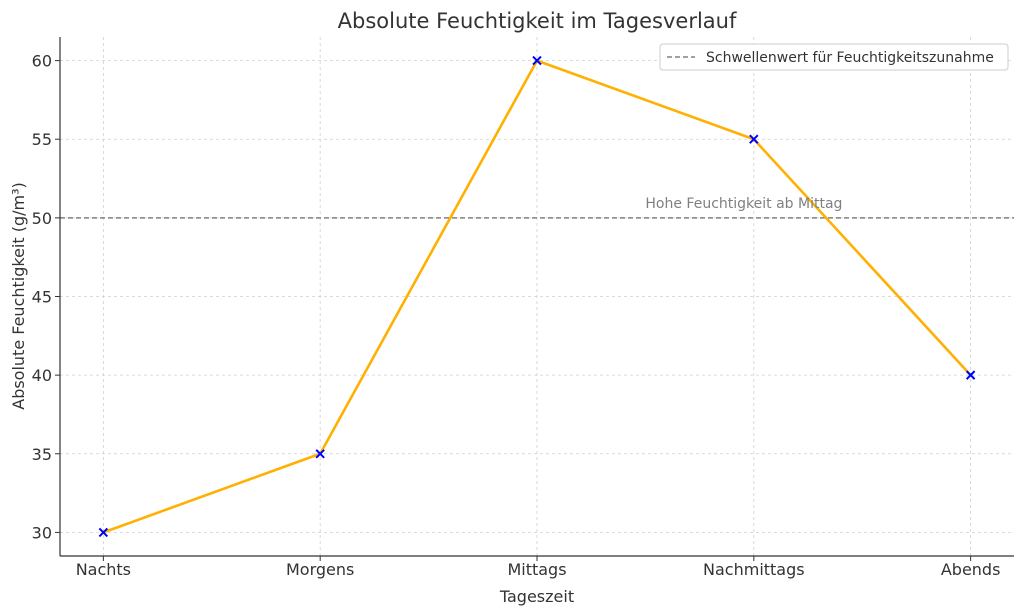 This screenshot has width=1024, height=615. Describe the element at coordinates (42, 61) in the screenshot. I see `y-tick-label: 60` at that location.